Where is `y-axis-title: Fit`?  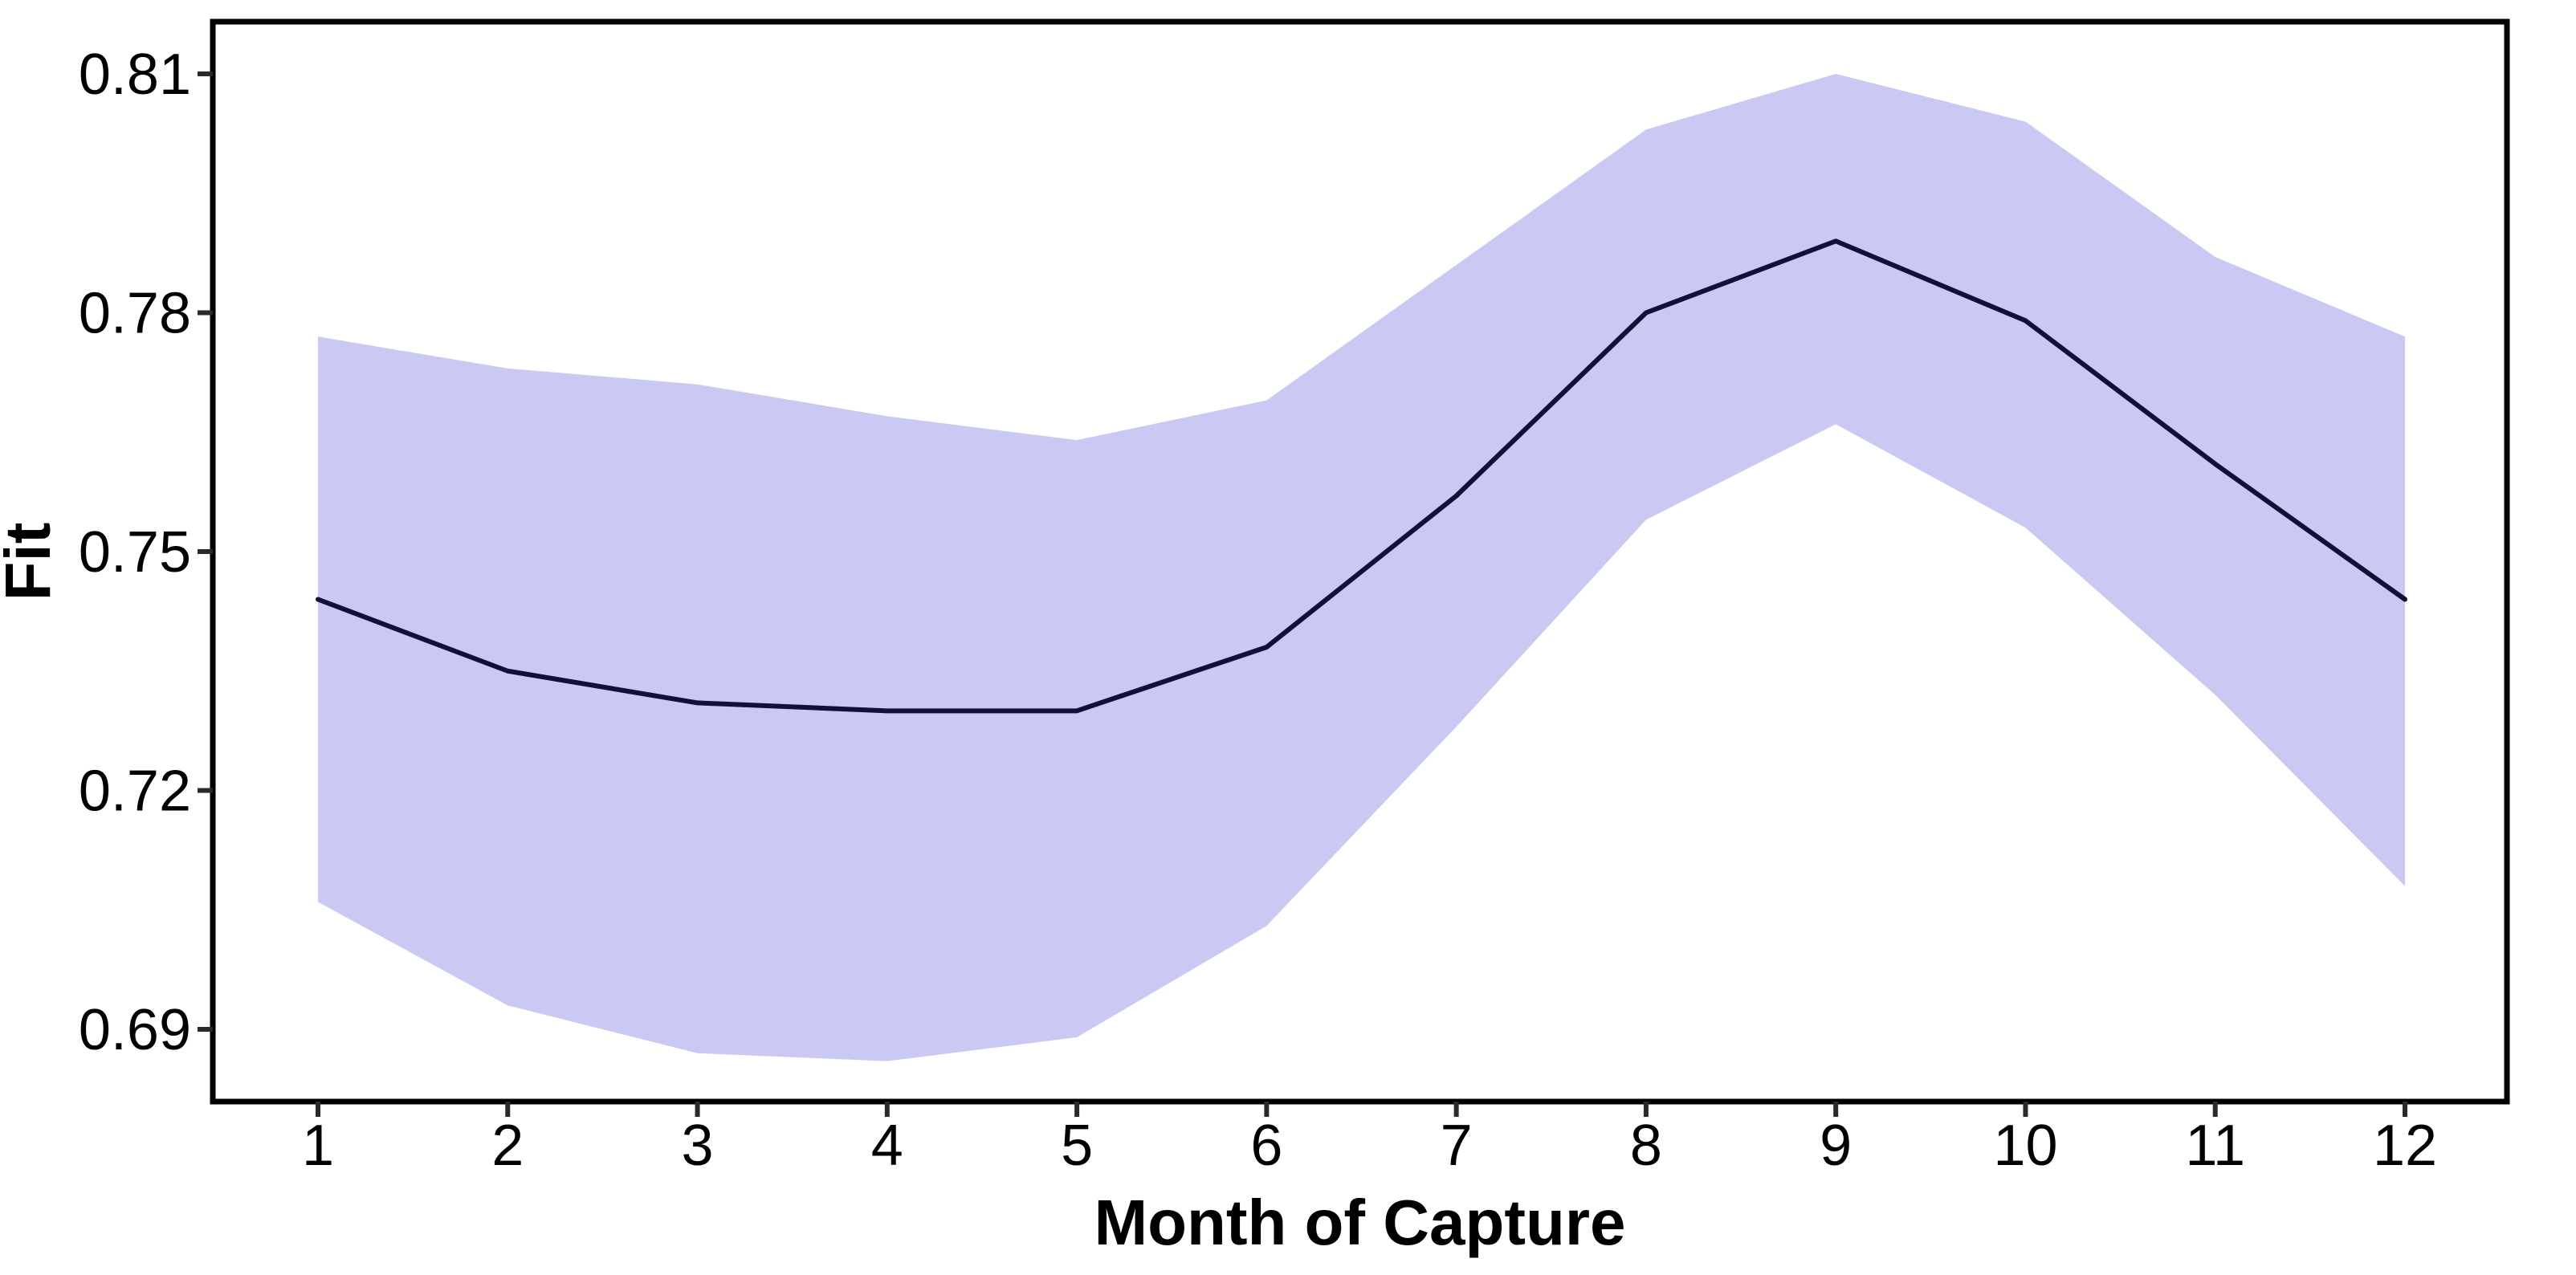 y-axis-title: Fit is located at coordinates (31, 562).